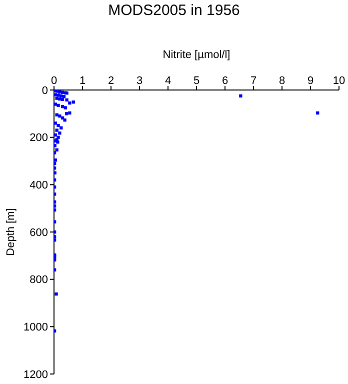 This screenshot has height=384, width=348. Describe the element at coordinates (39, 280) in the screenshot. I see `y-tick-label: 800` at that location.